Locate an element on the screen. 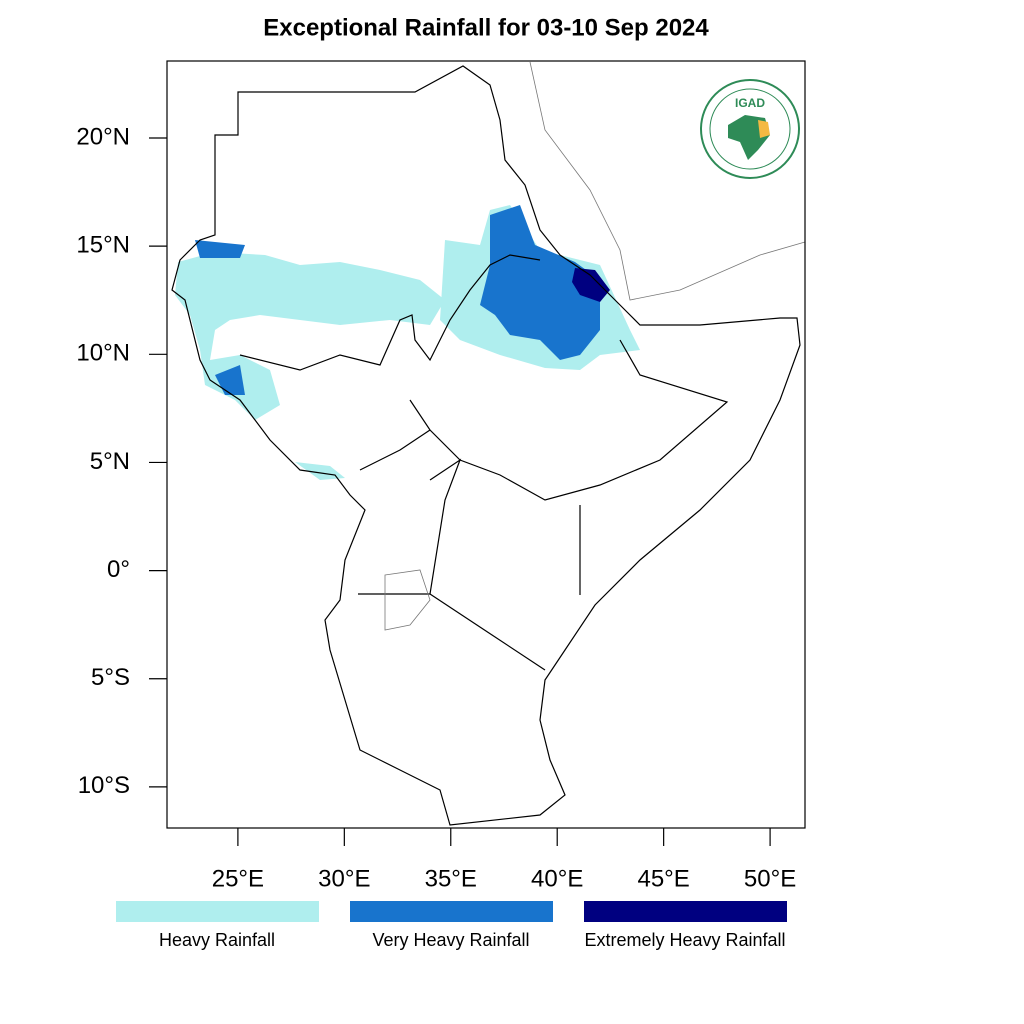  x-tick-label: 40°E is located at coordinates (557, 878).